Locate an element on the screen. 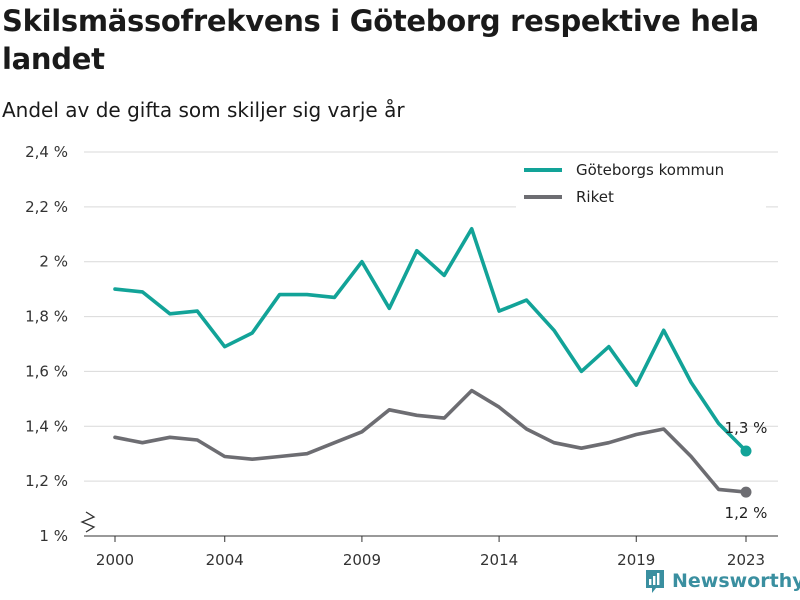  end-label-goteborg: 1,3 % is located at coordinates (746, 428).